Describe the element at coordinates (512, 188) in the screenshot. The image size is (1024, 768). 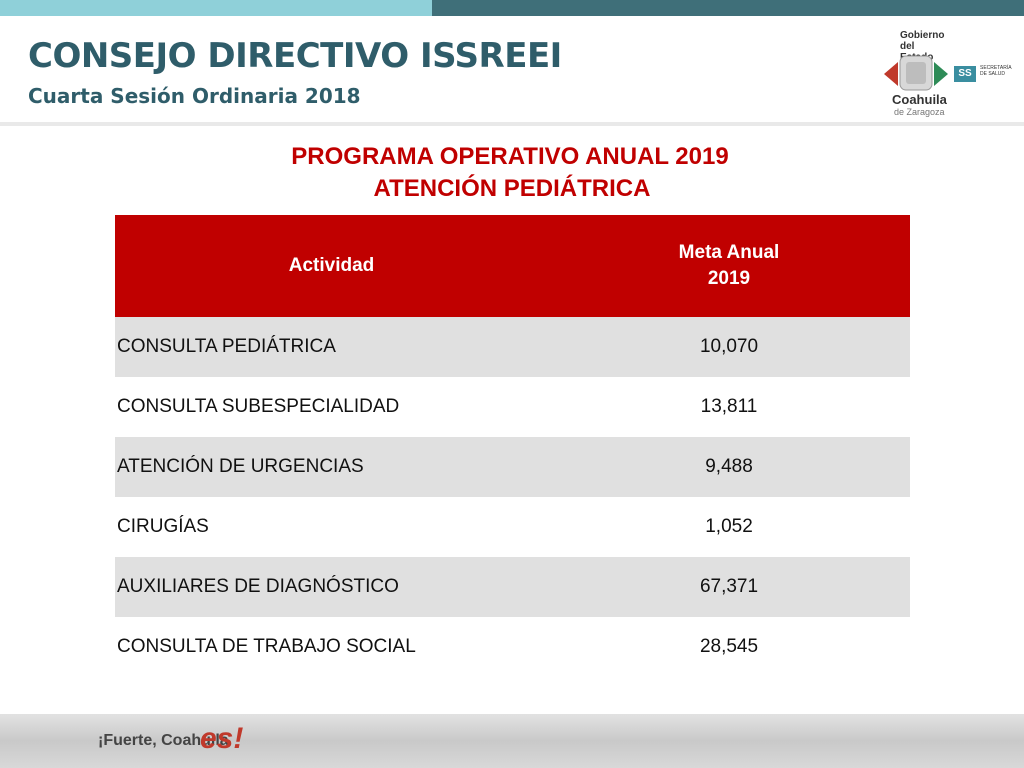
I see `document-subtitle: ATENCIÓN PEDIÁTRICA` at that location.